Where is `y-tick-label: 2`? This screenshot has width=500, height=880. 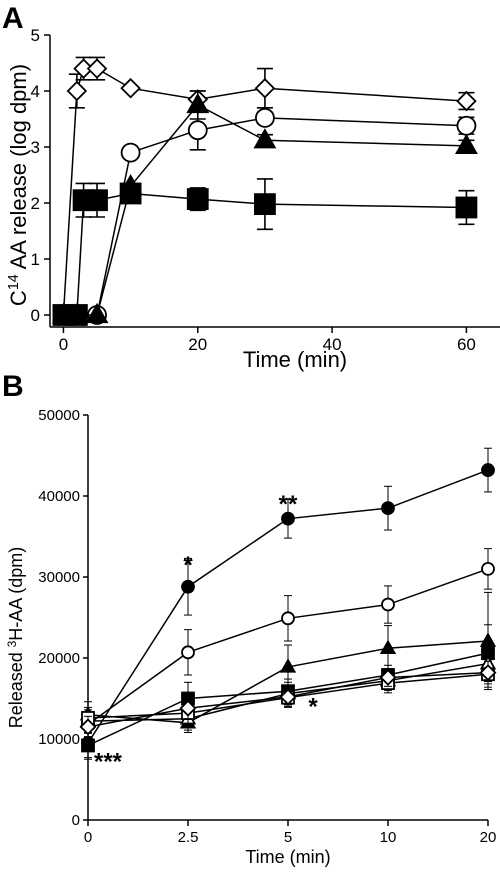
y-tick-label: 2 is located at coordinates (35, 203).